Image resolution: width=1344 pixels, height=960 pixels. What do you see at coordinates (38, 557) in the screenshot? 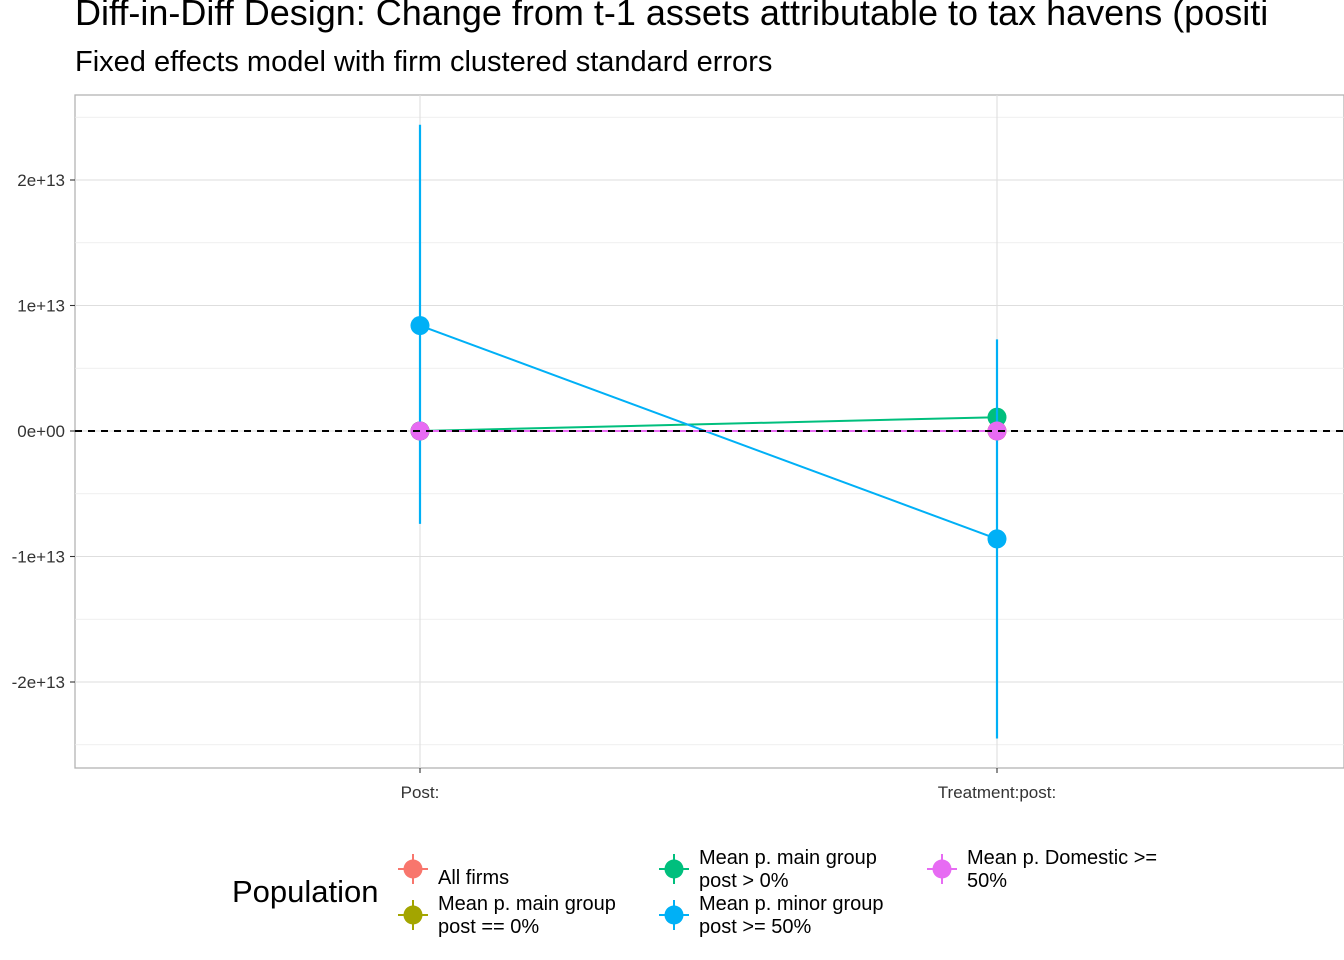
I see `y-tick-label: -1e+13` at bounding box center [38, 557].